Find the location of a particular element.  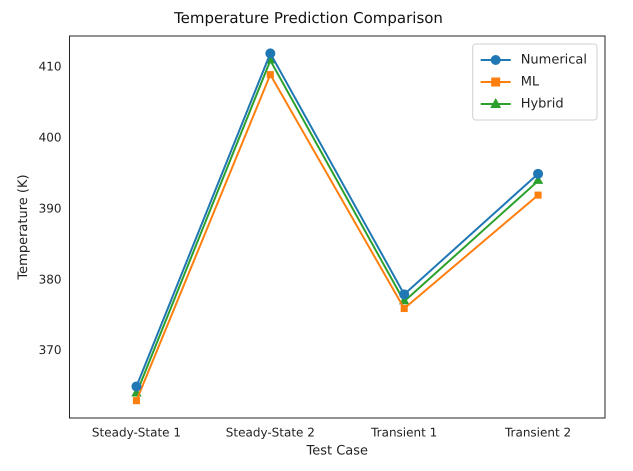

x-tick-label: Steady-State 2 is located at coordinates (270, 432).